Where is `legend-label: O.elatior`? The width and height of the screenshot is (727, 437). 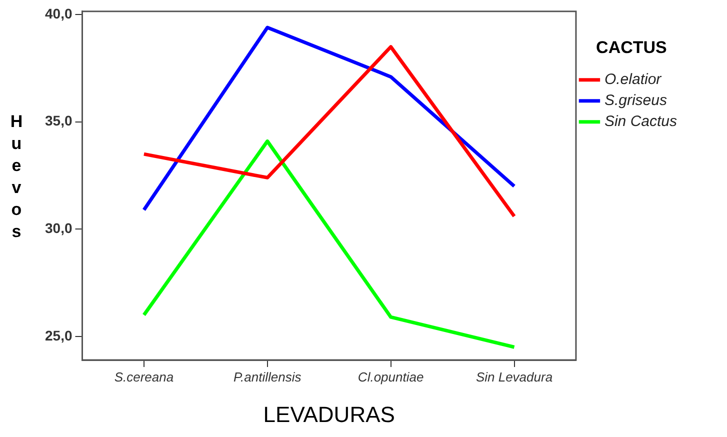 legend-label: O.elatior is located at coordinates (633, 79).